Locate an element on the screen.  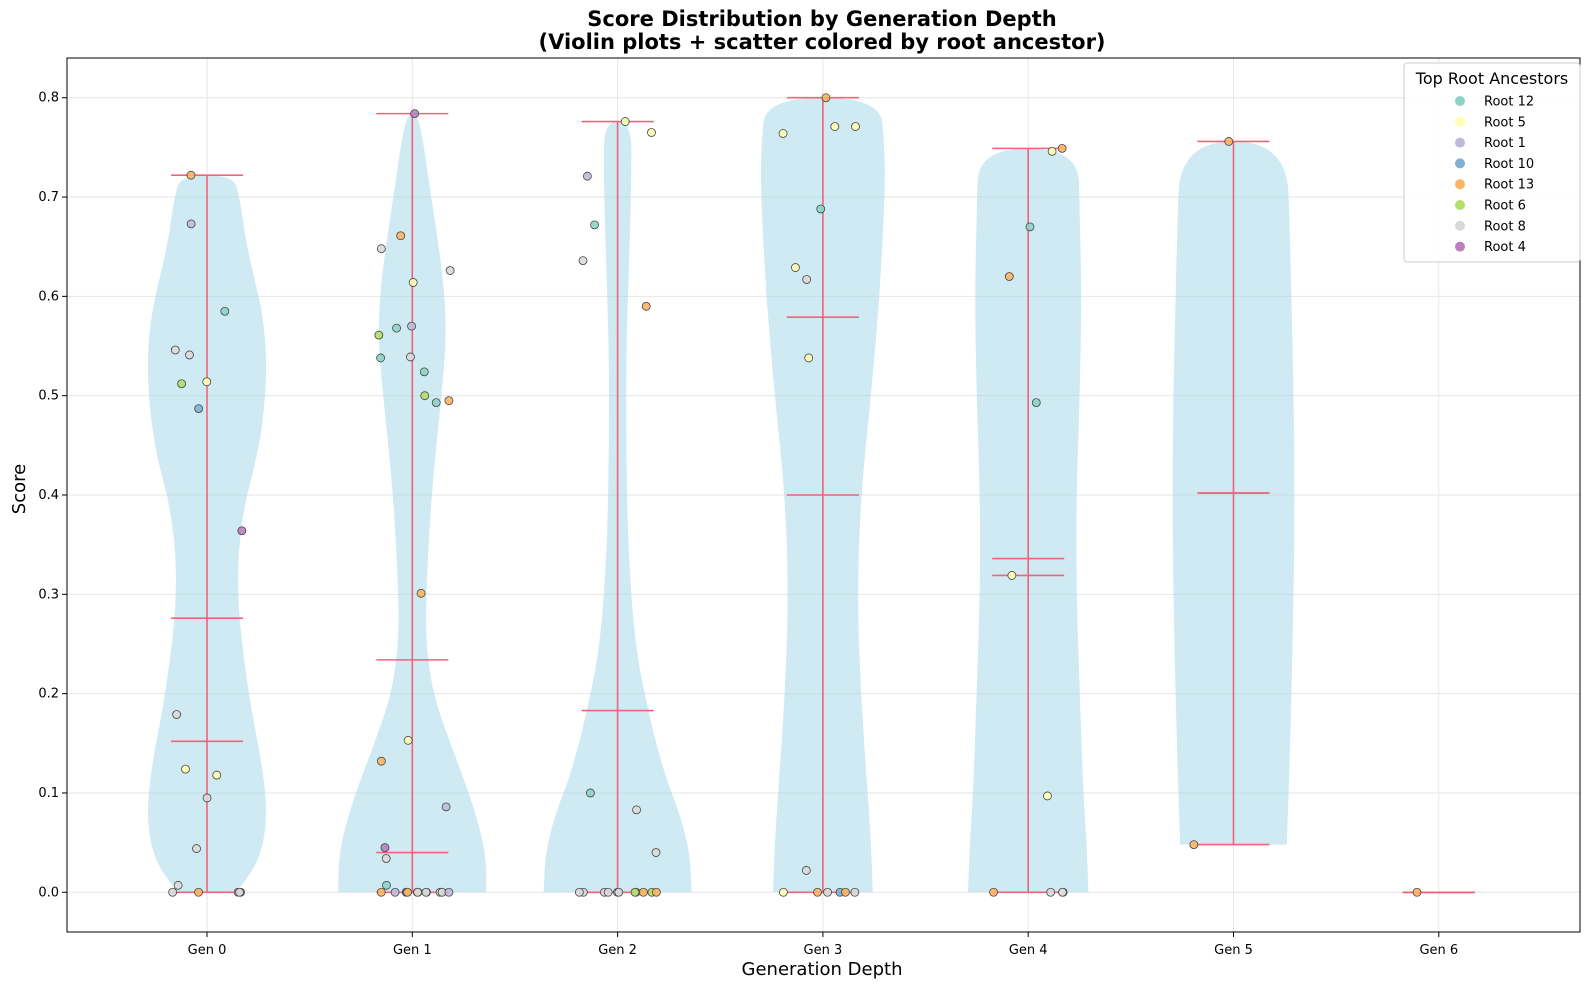
legend-entry-label: Root 4 is located at coordinates (1505, 247).